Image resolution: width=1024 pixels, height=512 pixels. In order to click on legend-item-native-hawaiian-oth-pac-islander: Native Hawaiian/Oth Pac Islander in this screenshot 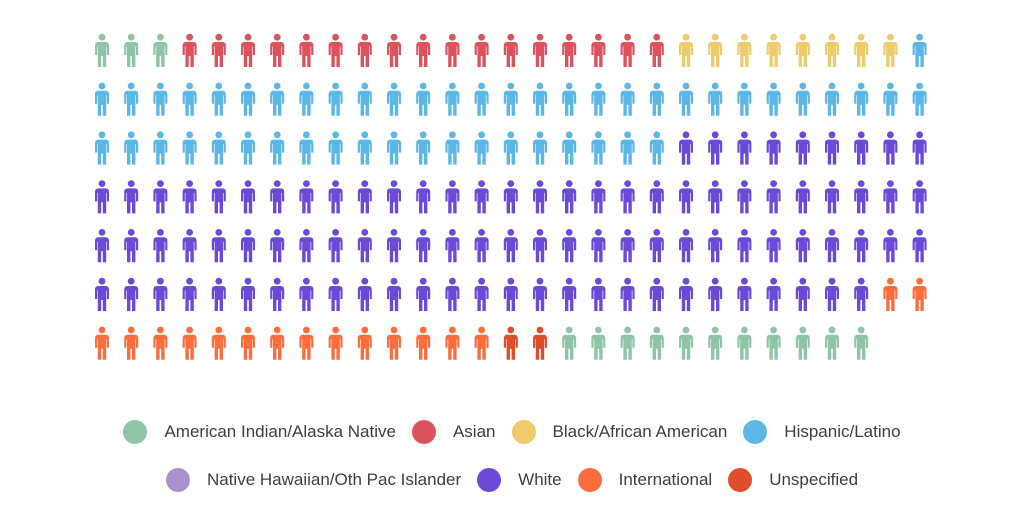, I will do `click(313, 480)`.